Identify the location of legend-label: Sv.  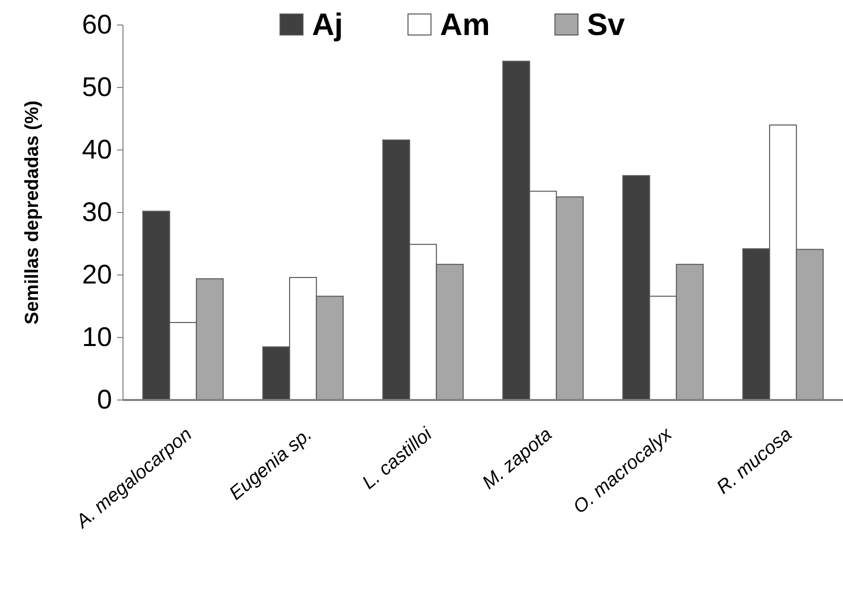
(606, 24).